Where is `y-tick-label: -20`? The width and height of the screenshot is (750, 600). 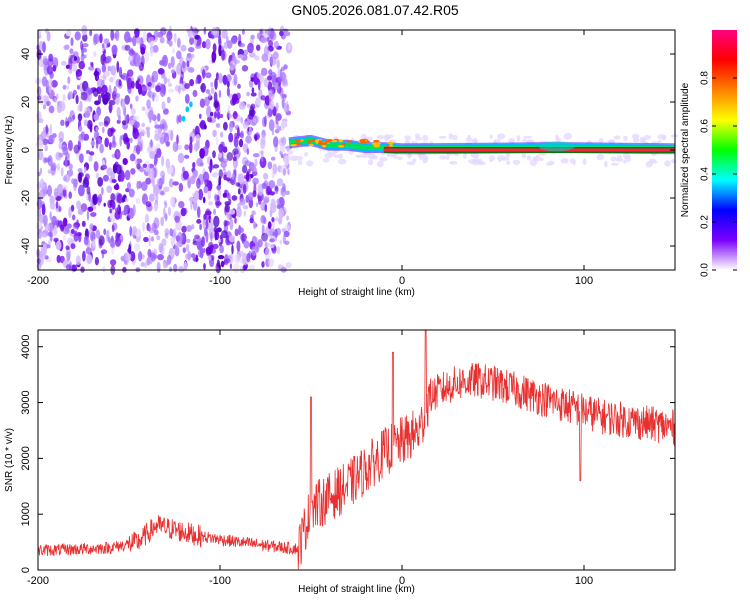
y-tick-label: -20 is located at coordinates (26, 198).